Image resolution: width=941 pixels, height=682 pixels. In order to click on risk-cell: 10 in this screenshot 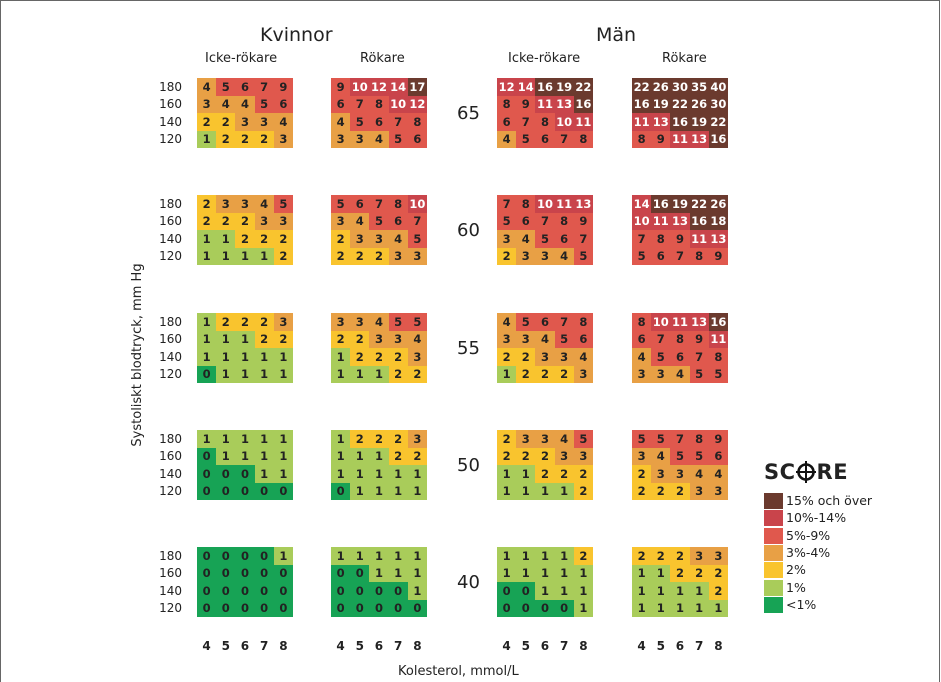, I will do `click(398, 104)`.